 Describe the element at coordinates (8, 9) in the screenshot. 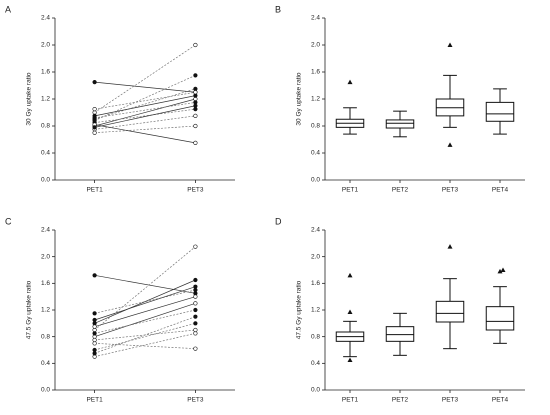

I see `panel-label: A` at that location.